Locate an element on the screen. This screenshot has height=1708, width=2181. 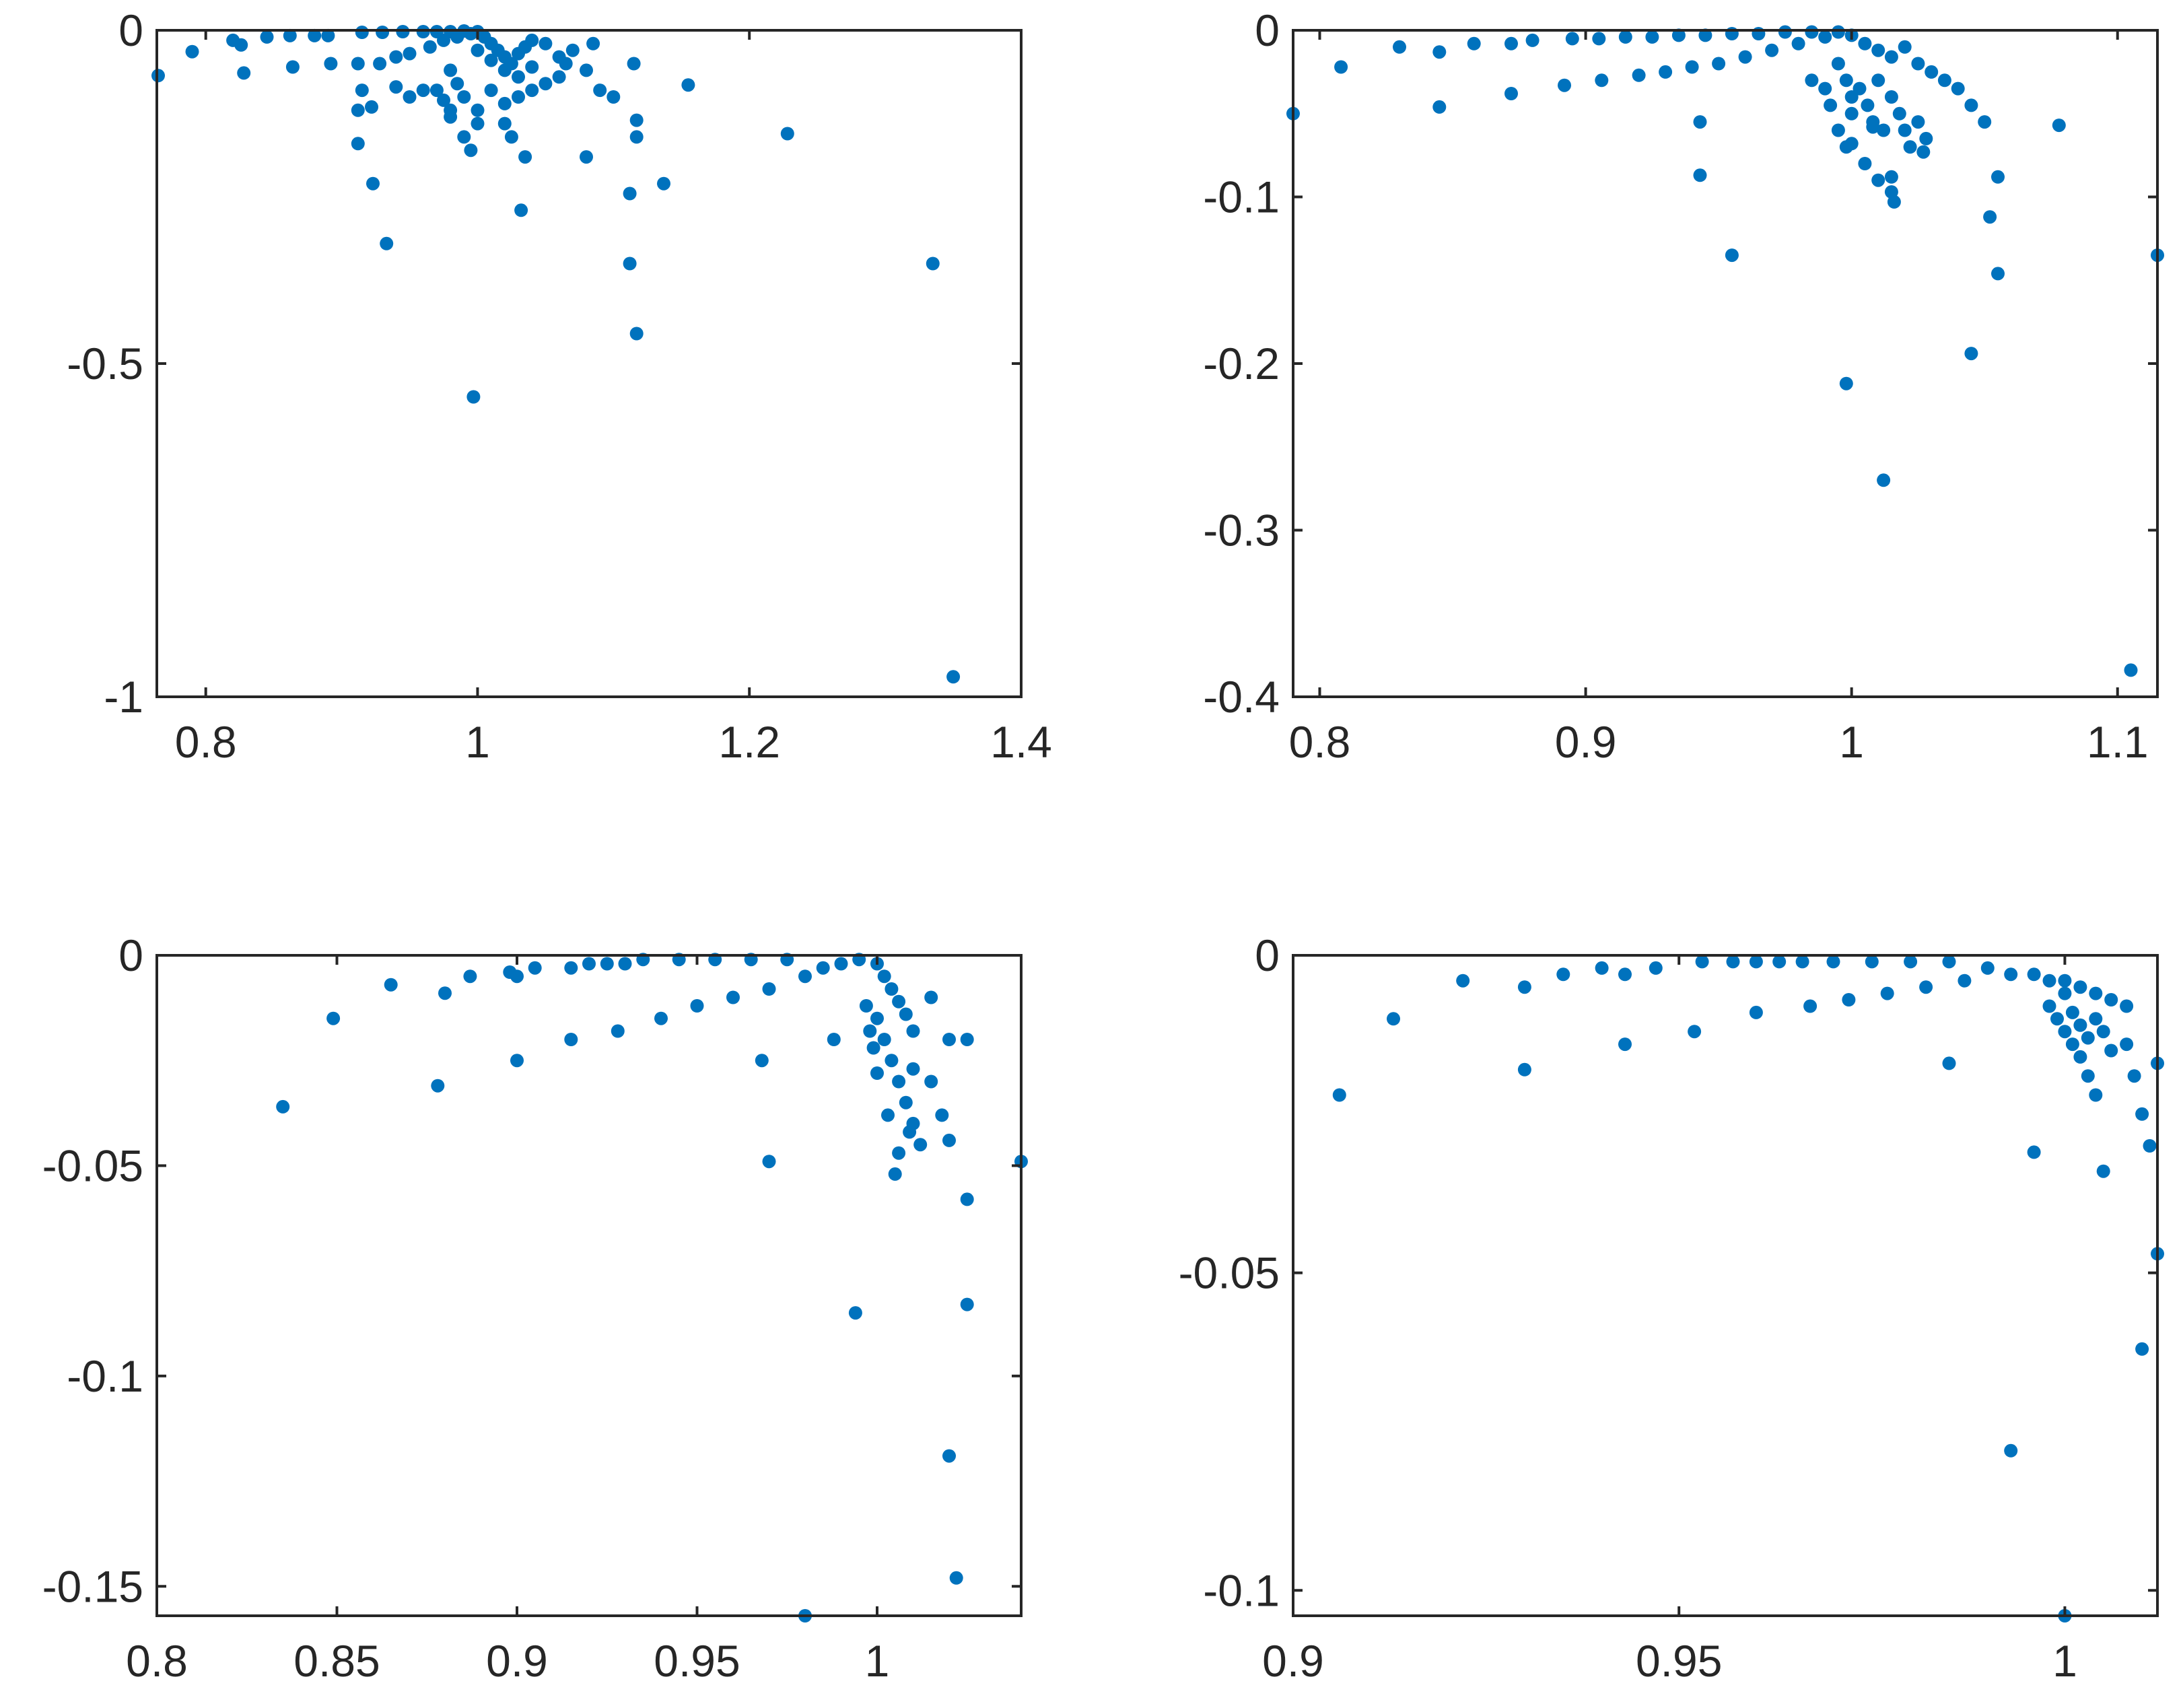
x-tick-label: 0.9 is located at coordinates (1293, 1661).